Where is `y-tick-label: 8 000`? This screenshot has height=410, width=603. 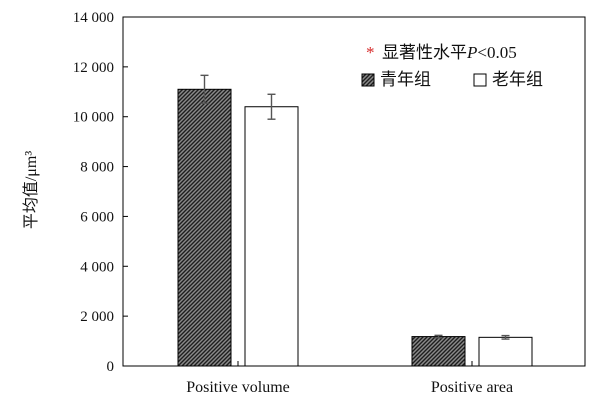
y-tick-label: 8 000 is located at coordinates (97, 168).